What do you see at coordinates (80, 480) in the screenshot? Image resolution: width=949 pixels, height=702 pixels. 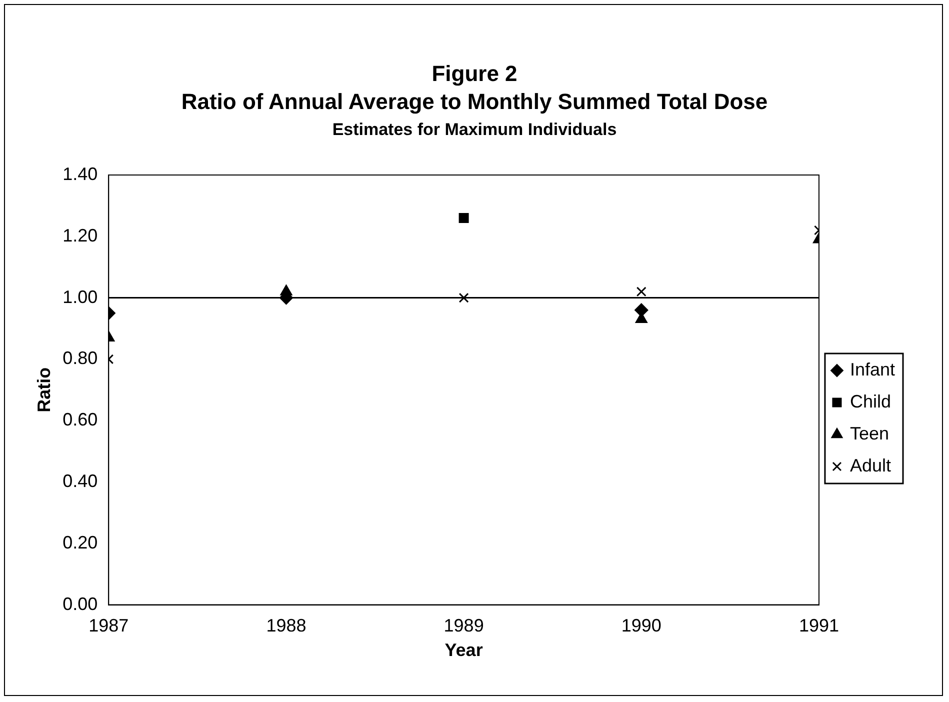 I see `y-tick-label: 0.40` at bounding box center [80, 480].